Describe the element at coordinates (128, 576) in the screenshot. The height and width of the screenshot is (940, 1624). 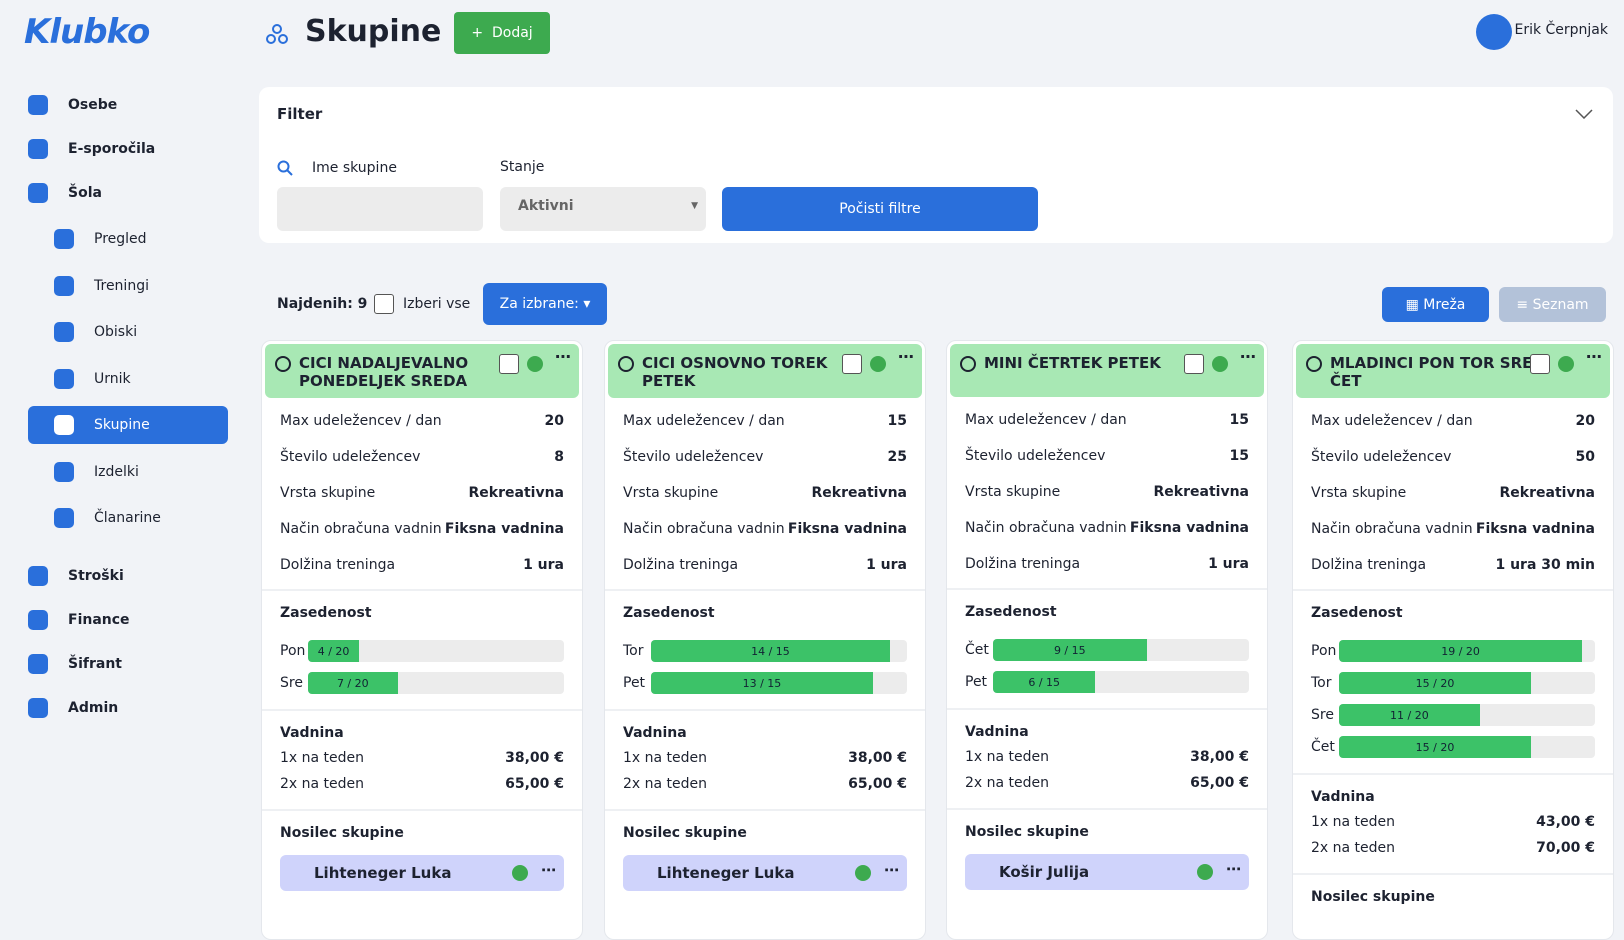
I see `nav-item: Stroški` at that location.